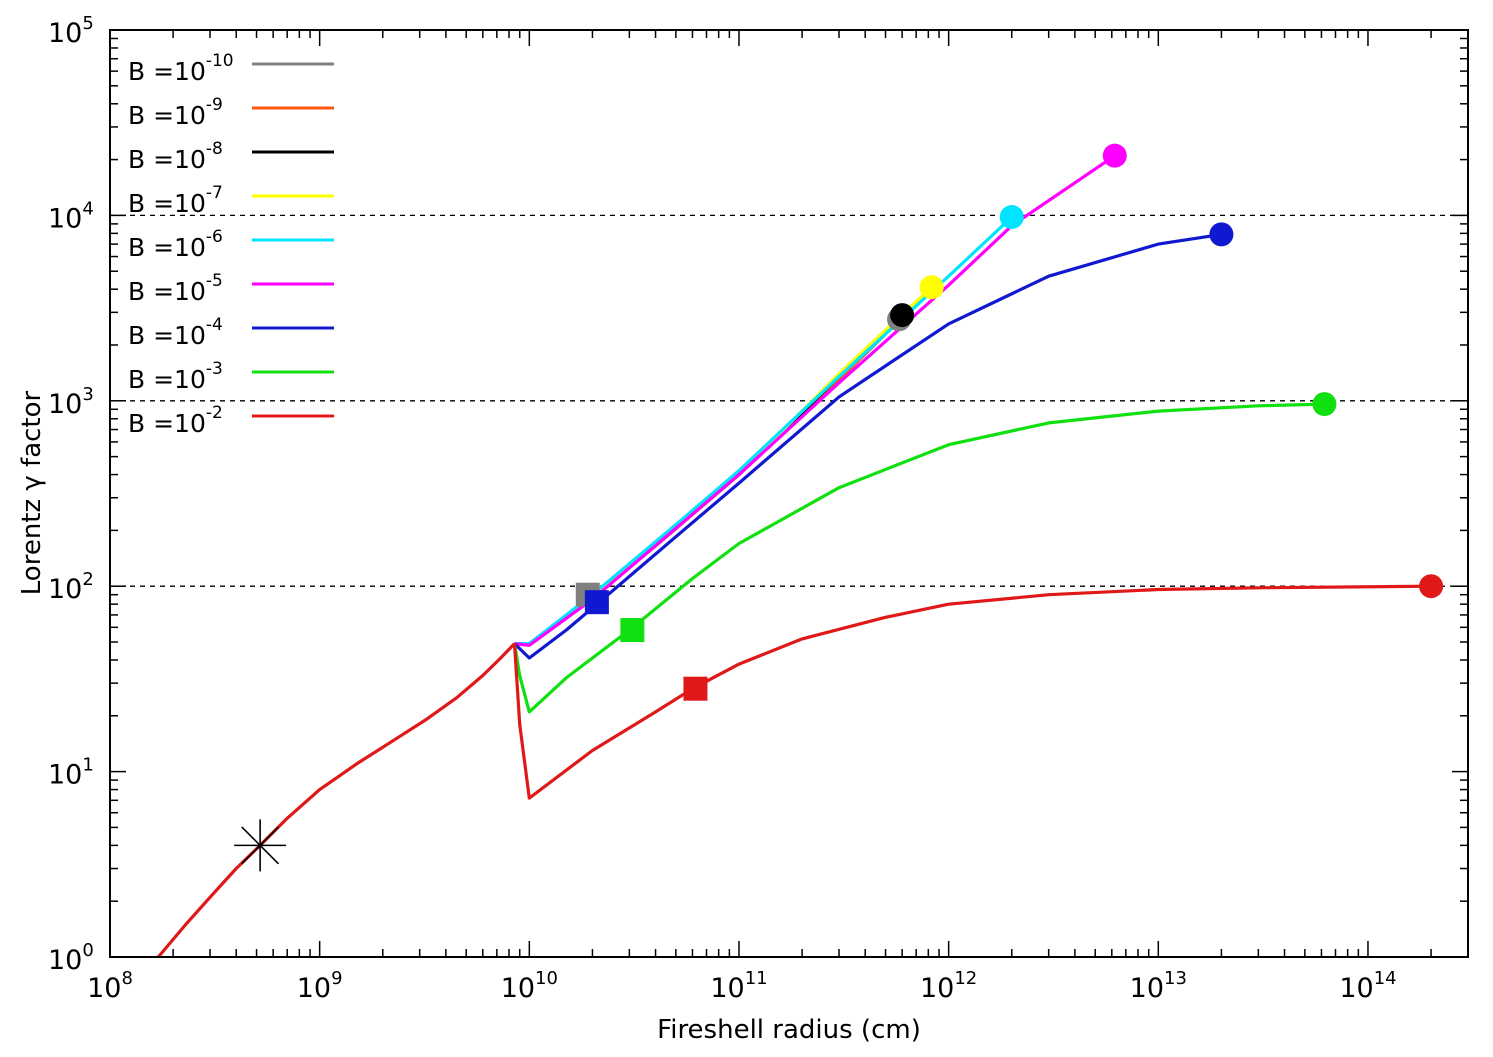  I want to click on legend-label-3: B =10-7, so click(175, 200).